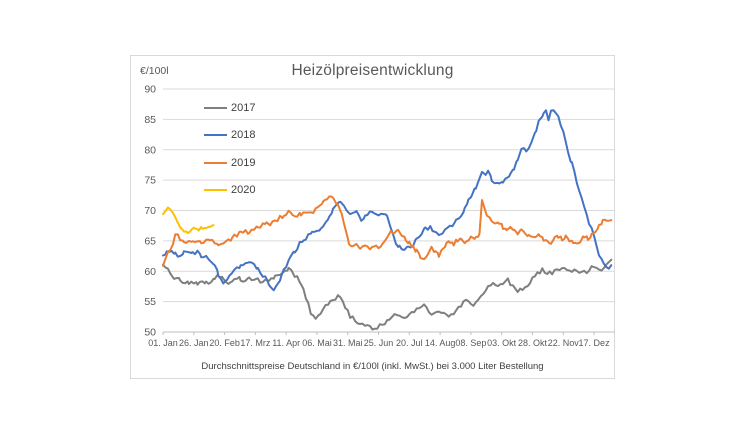  I want to click on legend-label: 2018, so click(243, 135).